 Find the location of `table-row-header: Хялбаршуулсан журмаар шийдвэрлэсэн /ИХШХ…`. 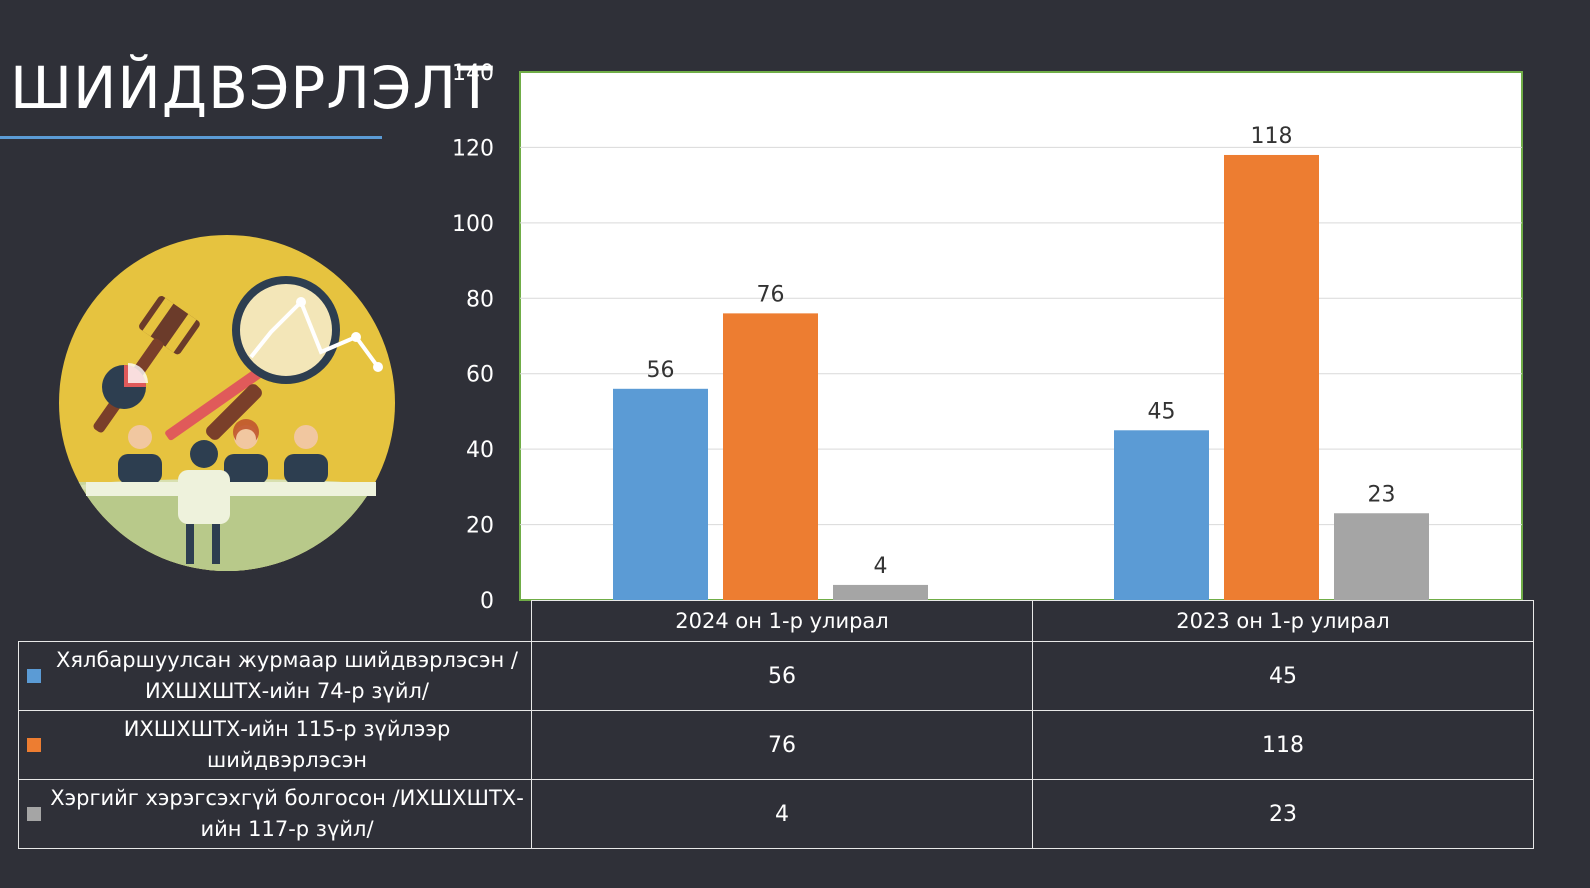

table-row-header: Хялбаршуулсан журмаар шийдвэрлэсэн /ИХШХ… is located at coordinates (275, 676).